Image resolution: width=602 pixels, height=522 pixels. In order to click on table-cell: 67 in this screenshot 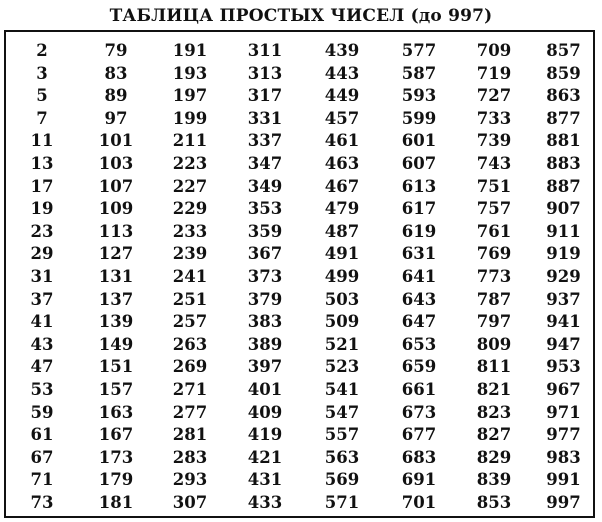, I will do `click(42, 457)`.